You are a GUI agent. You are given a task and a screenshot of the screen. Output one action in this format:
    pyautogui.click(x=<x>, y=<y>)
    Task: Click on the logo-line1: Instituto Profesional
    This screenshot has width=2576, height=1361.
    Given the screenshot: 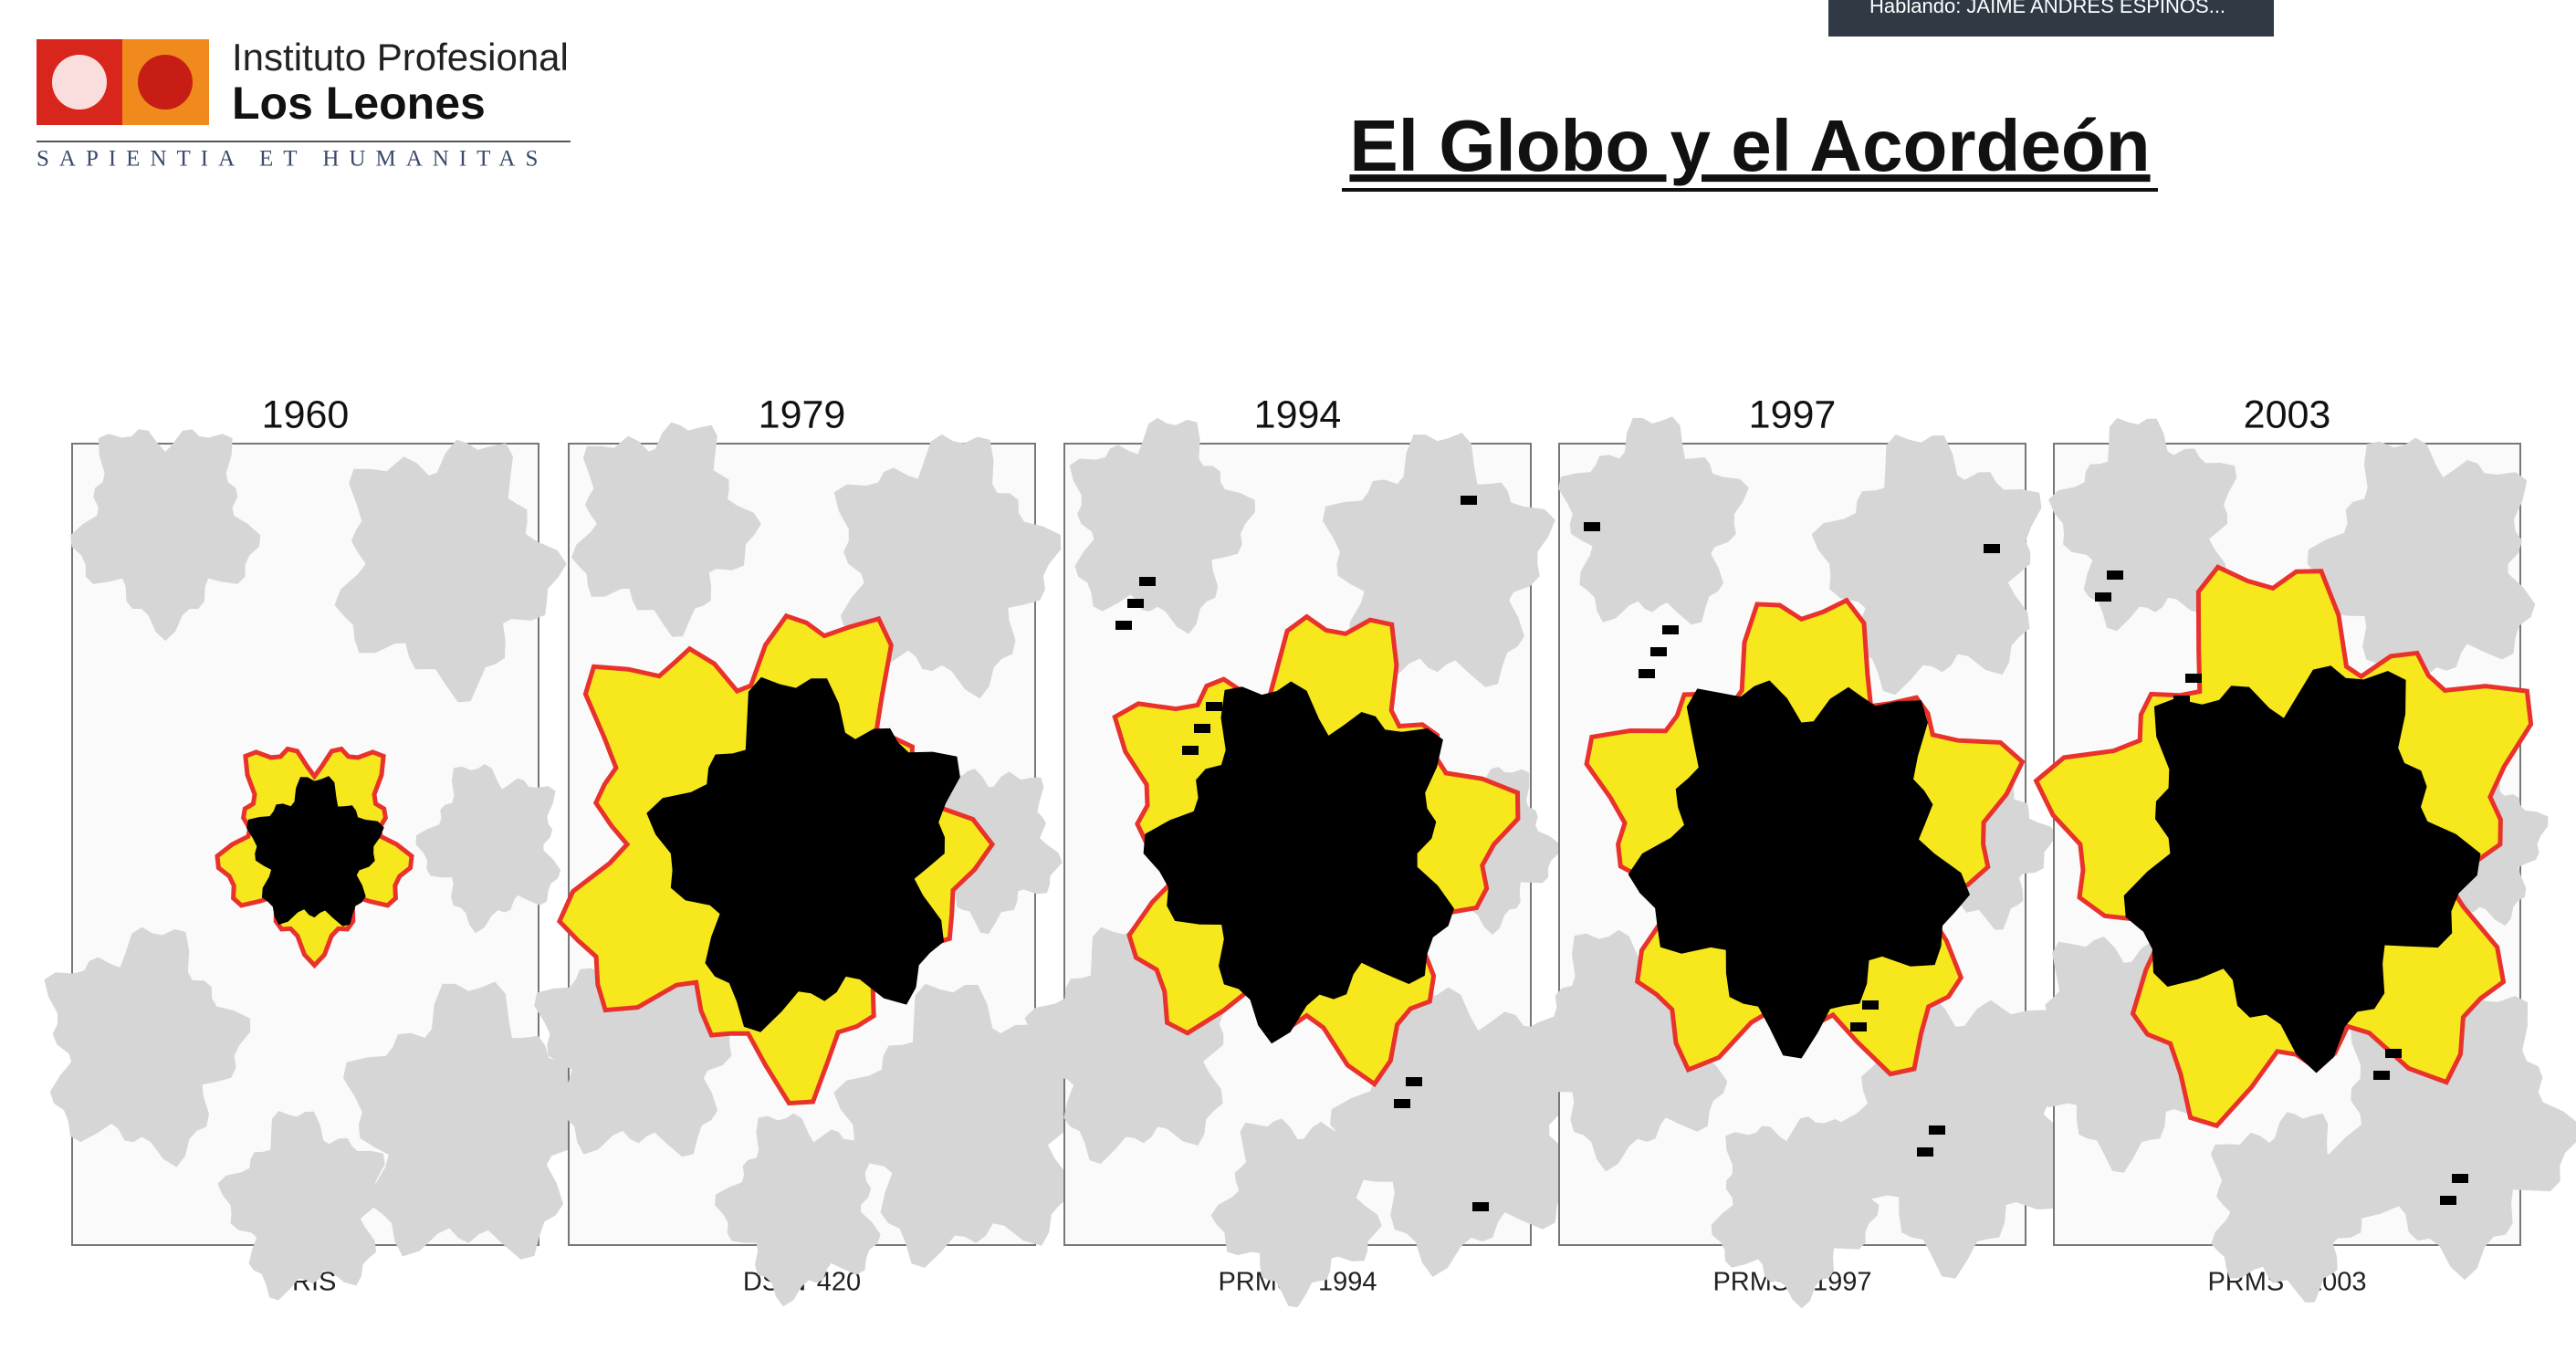 What is the action you would take?
    pyautogui.click(x=400, y=57)
    